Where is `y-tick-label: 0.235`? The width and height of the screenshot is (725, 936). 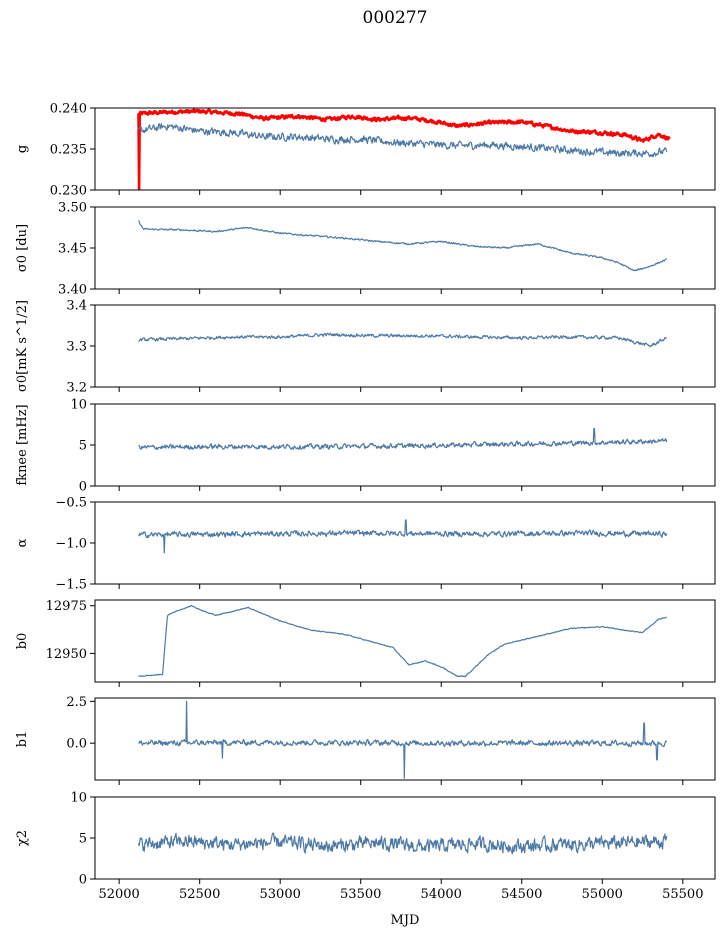
y-tick-label: 0.235 is located at coordinates (68, 150).